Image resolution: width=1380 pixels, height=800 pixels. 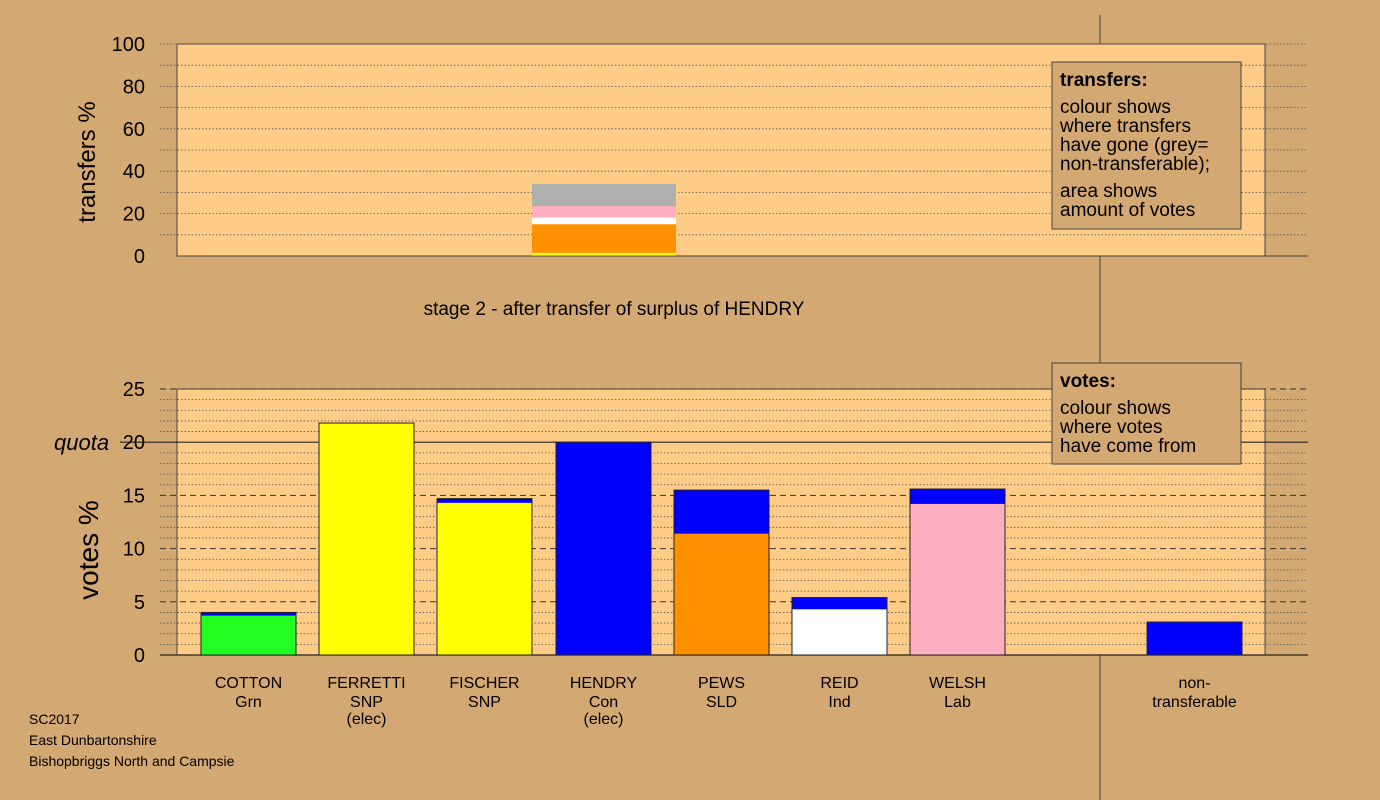 What do you see at coordinates (134, 215) in the screenshot?
I see `transfers-y-tick-label: 20` at bounding box center [134, 215].